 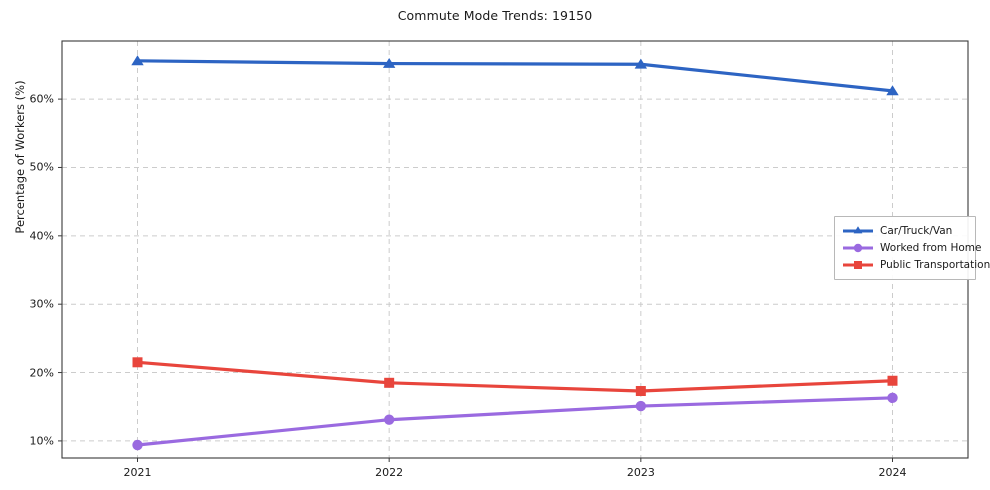 I want to click on series-car-truck-van, so click(x=515, y=75).